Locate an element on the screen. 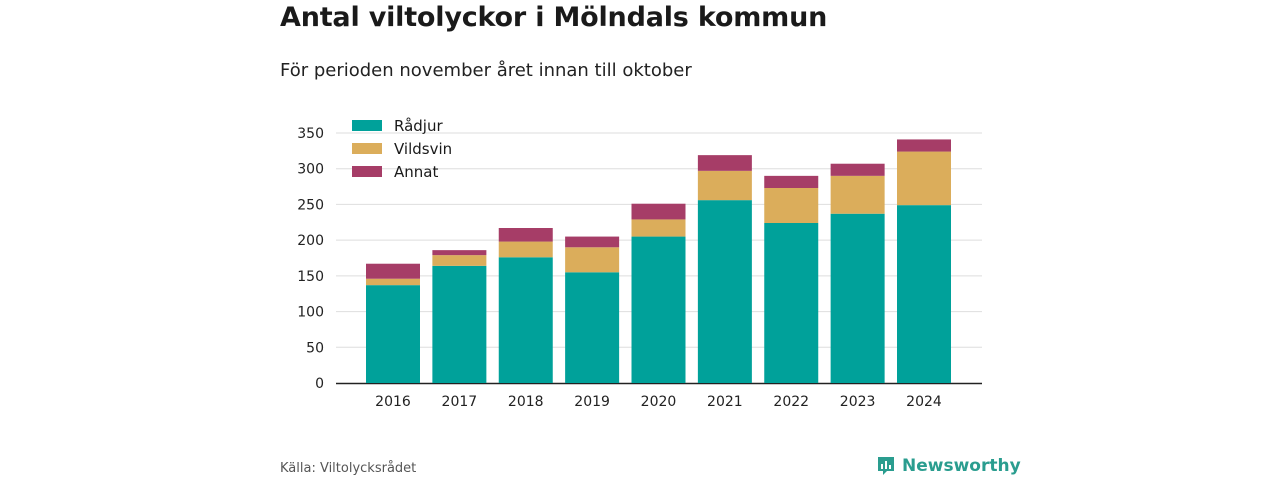 The height and width of the screenshot is (480, 1280). legend-label: Vildsvin is located at coordinates (423, 149).